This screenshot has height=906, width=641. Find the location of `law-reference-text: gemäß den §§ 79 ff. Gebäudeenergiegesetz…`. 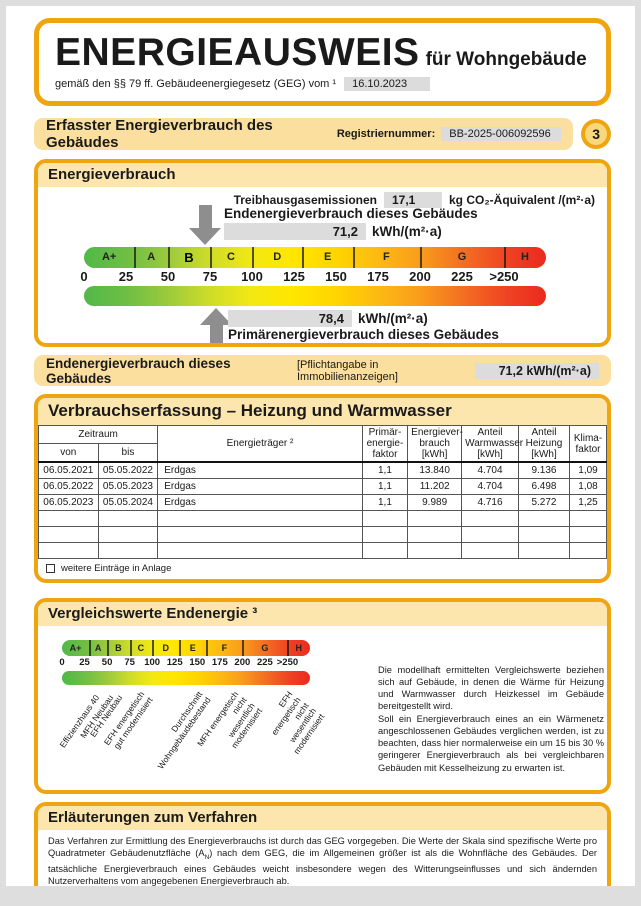

law-reference-text: gemäß den §§ 79 ff. Gebäudeenergiegesetz… is located at coordinates (196, 84).